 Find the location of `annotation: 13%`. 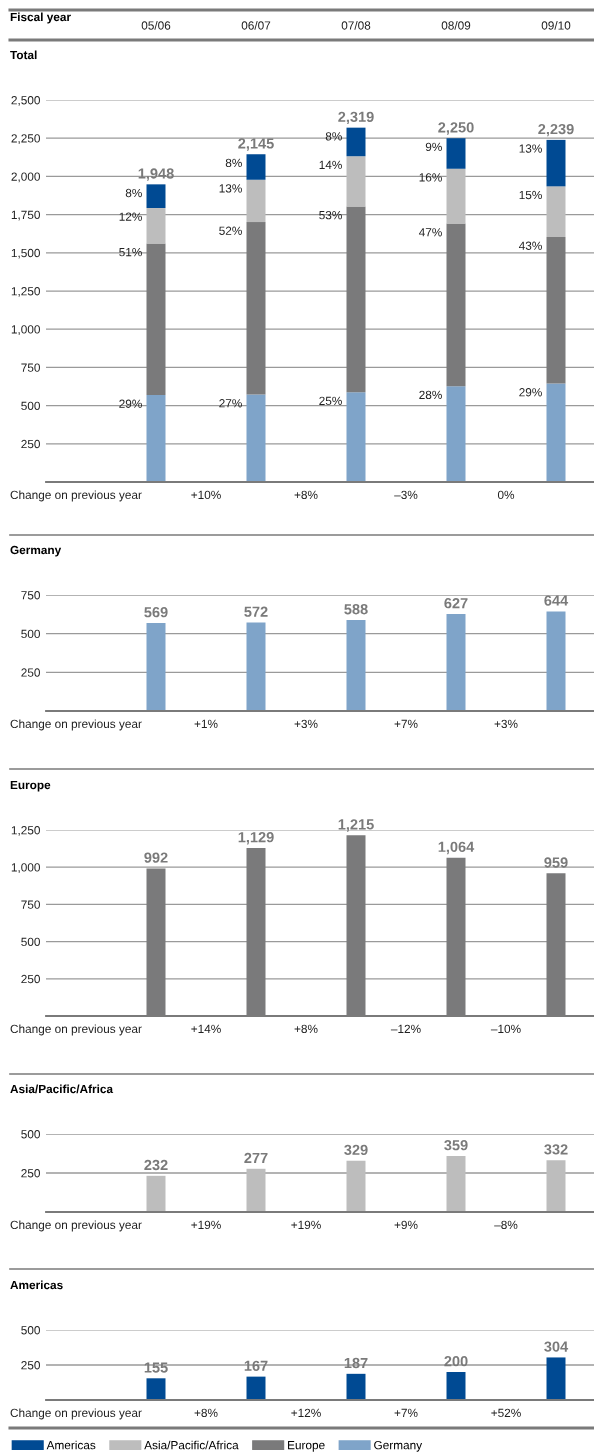

annotation: 13% is located at coordinates (530, 148).